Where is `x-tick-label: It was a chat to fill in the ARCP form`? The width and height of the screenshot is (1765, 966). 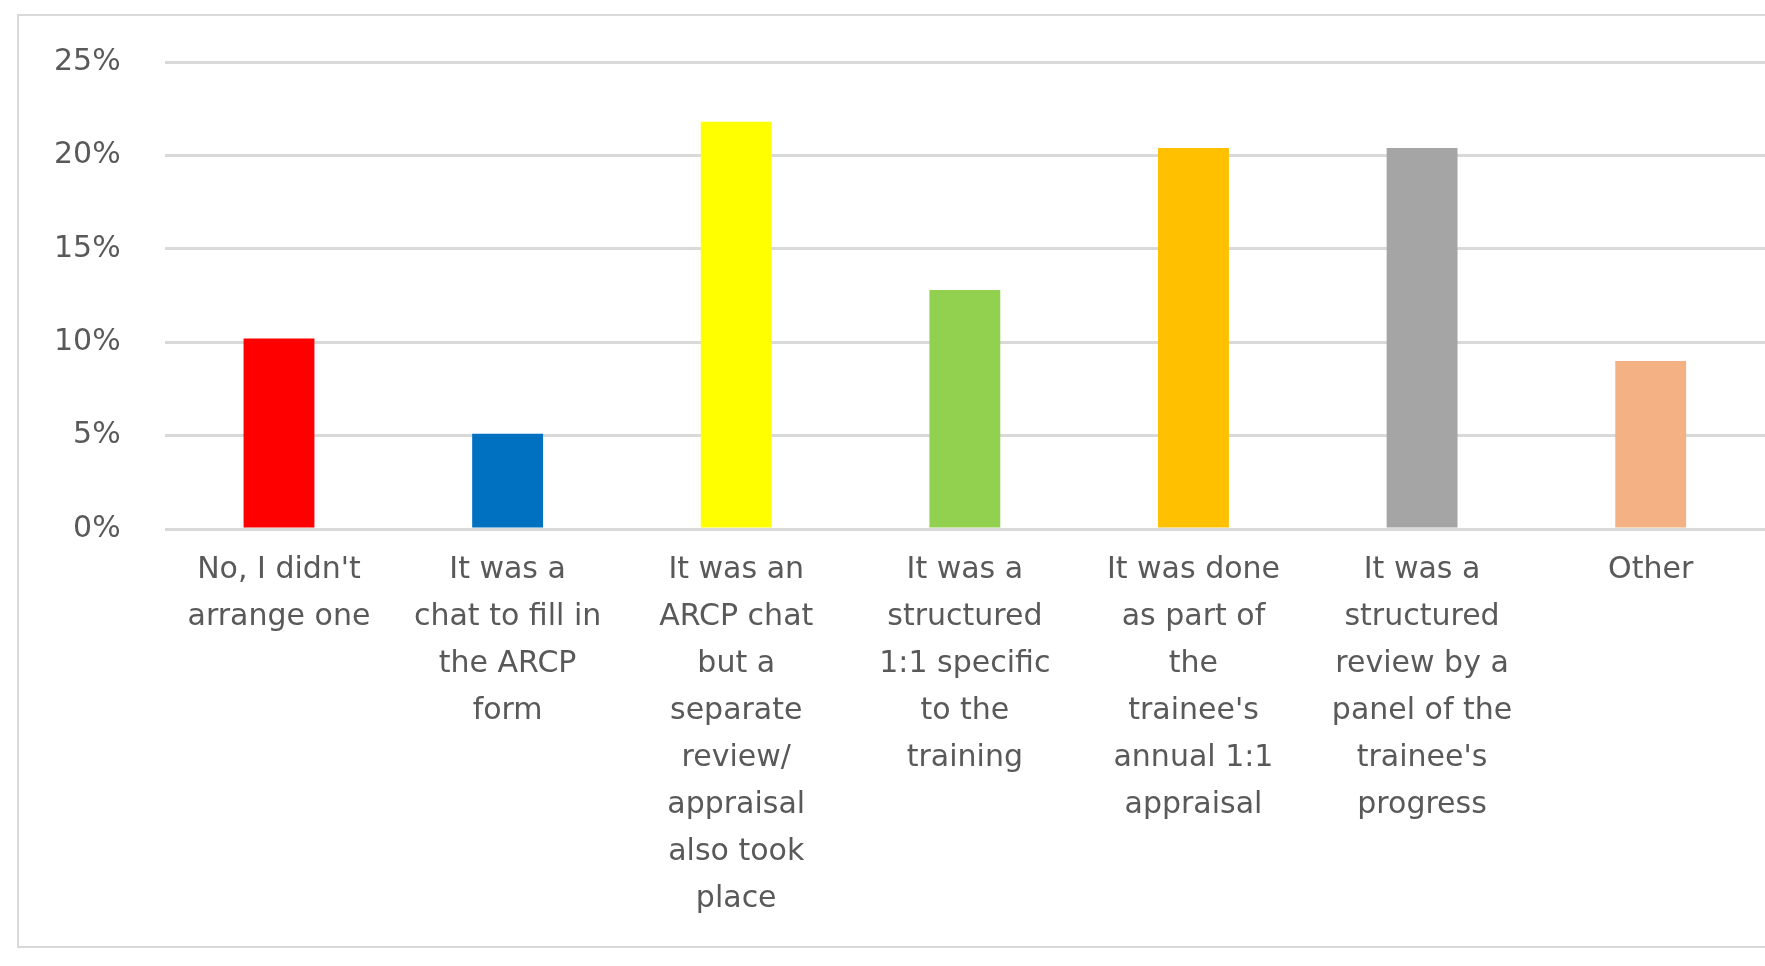
x-tick-label: It was a chat to fill in the ARCP form is located at coordinates (507, 638).